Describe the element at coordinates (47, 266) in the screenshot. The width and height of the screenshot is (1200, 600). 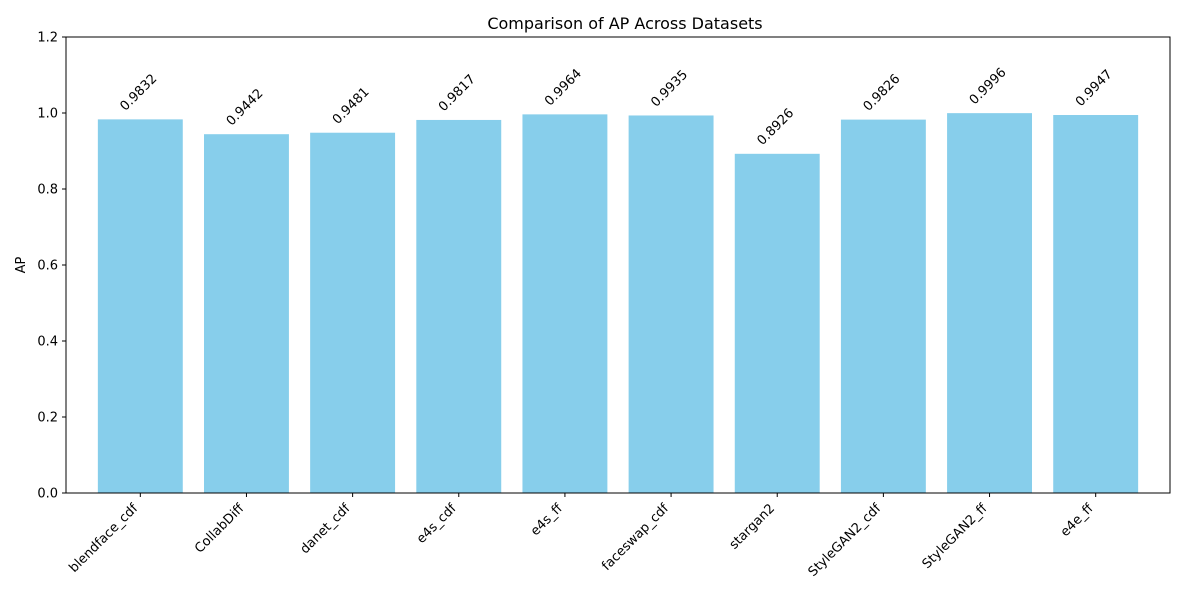
I see `y-tick-label-0.6: 0.6` at that location.